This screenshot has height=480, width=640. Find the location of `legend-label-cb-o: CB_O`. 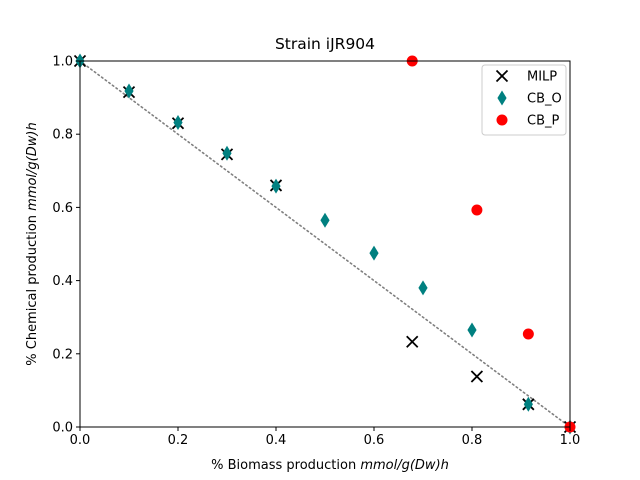

legend-label-cb-o: CB_O is located at coordinates (544, 99).